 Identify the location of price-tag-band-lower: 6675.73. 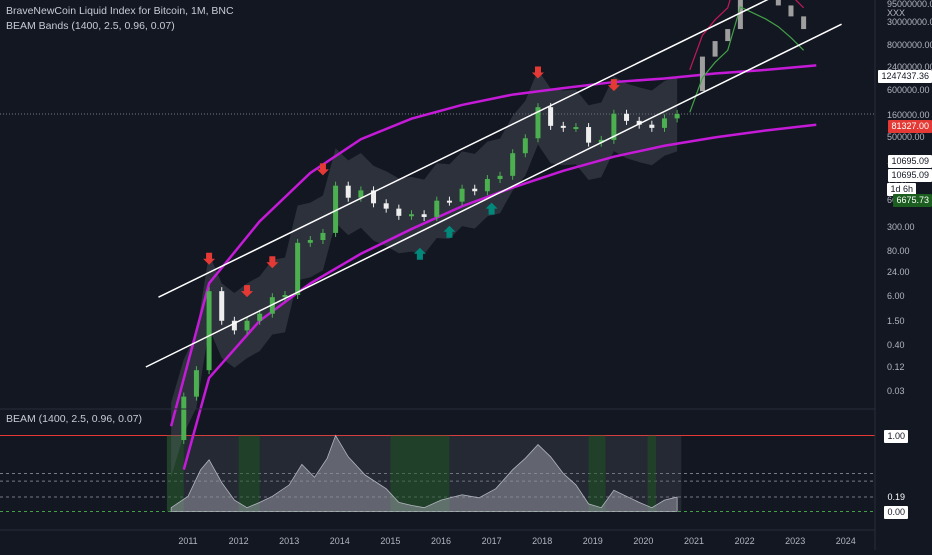
(912, 200).